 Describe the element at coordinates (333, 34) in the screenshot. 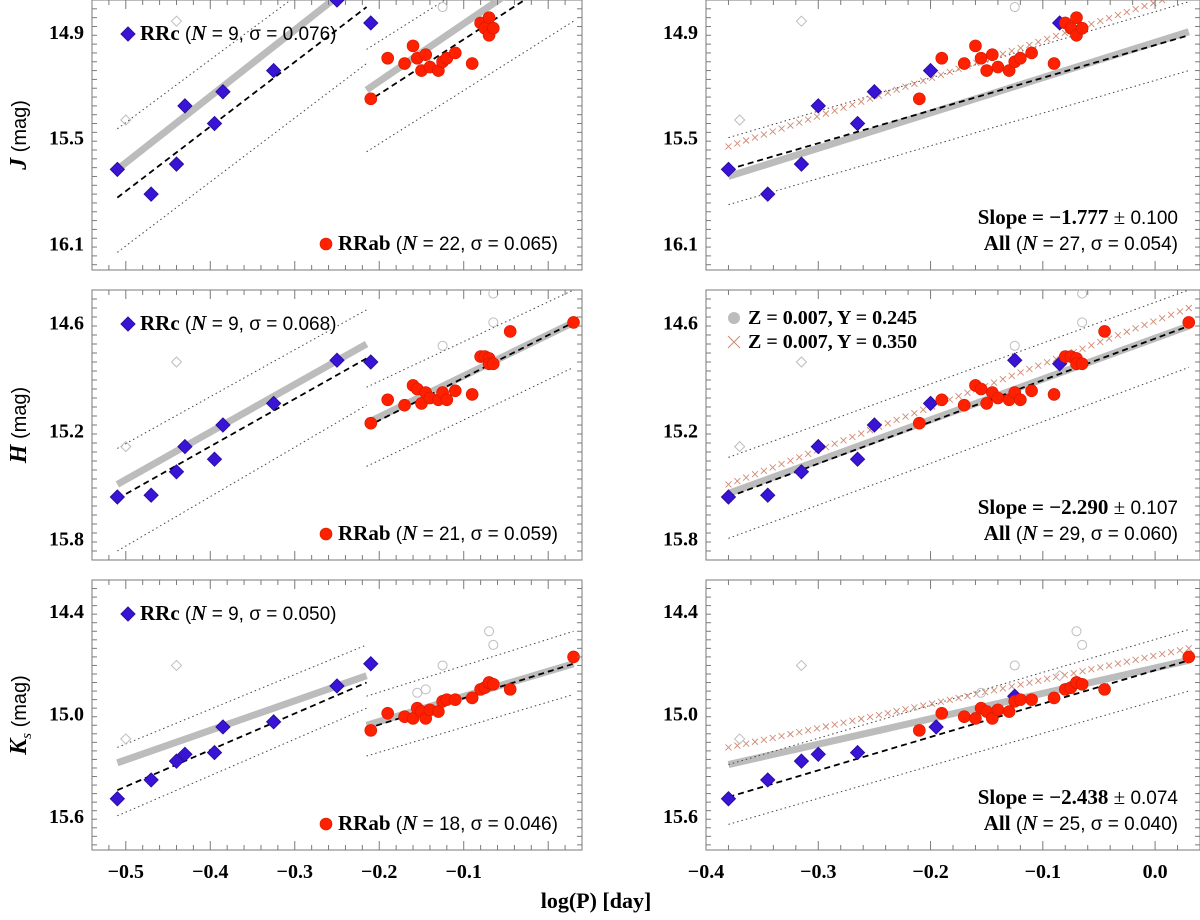

I see `legend-paren-close: )` at that location.